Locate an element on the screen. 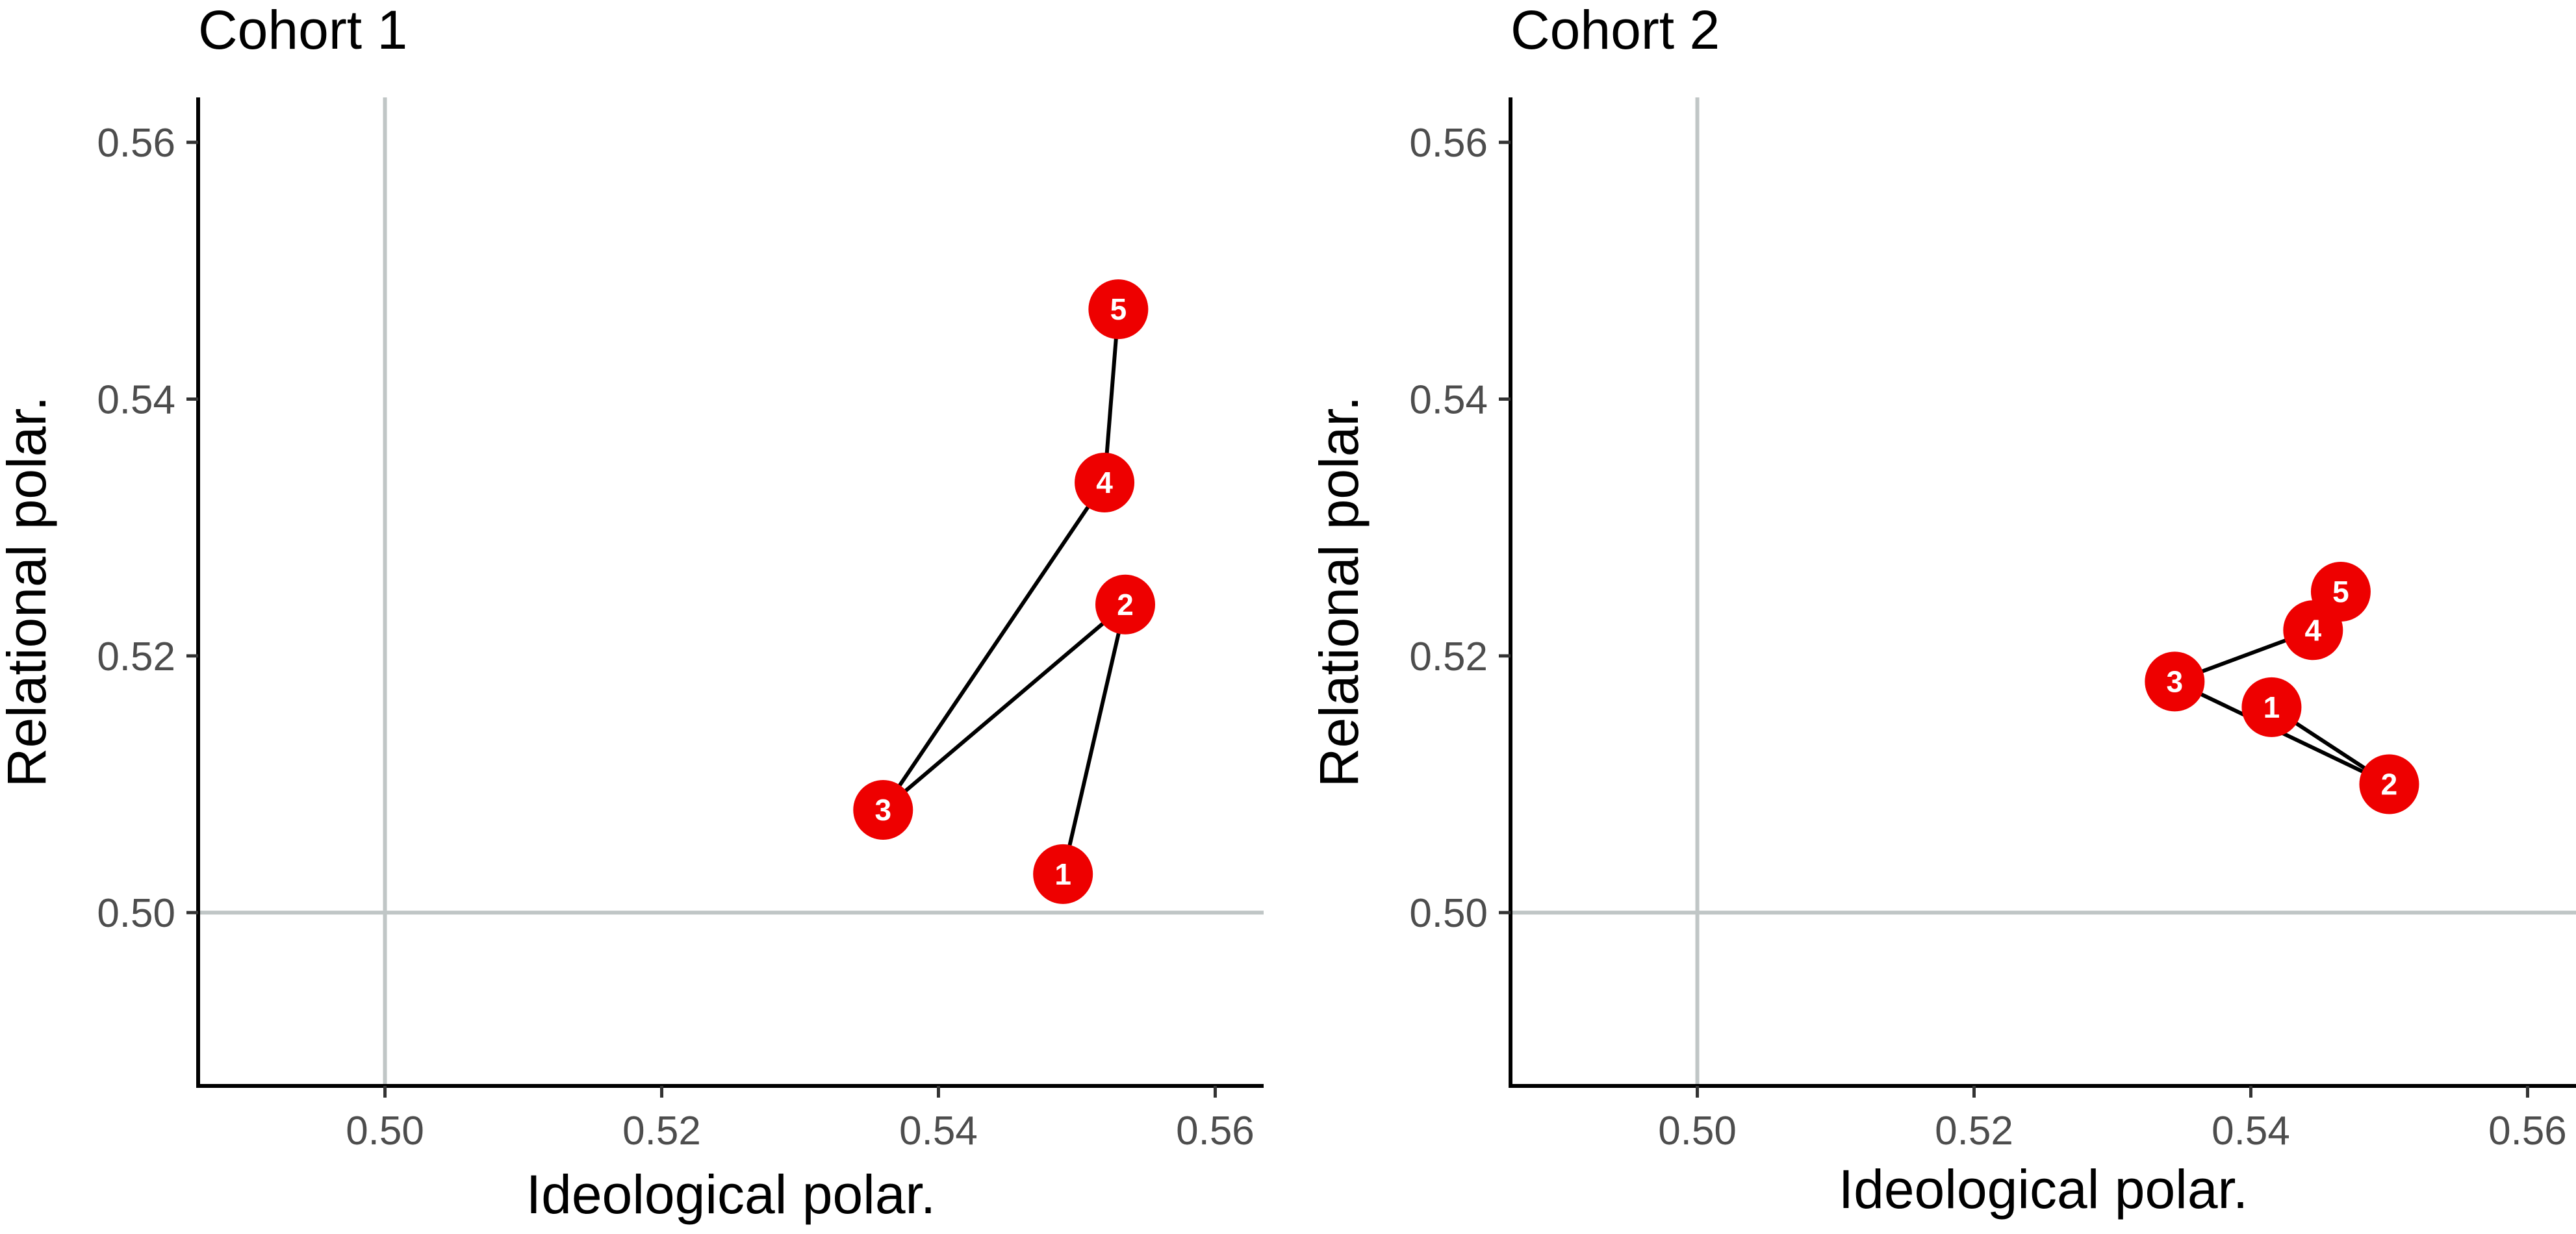 This screenshot has height=1234, width=2576. panel-title: Cohort 2 is located at coordinates (1615, 30).